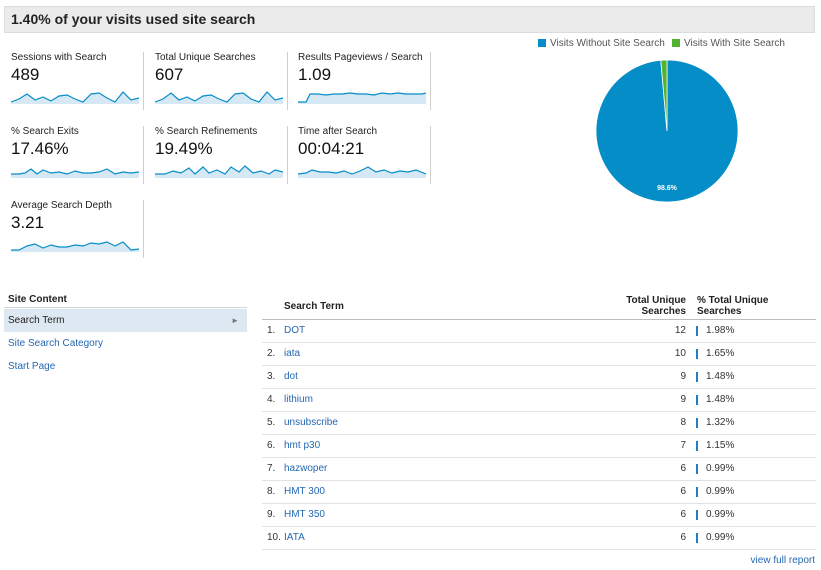 Image resolution: width=821 pixels, height=570 pixels. What do you see at coordinates (294, 537) in the screenshot?
I see `search-term-link: IATA` at bounding box center [294, 537].